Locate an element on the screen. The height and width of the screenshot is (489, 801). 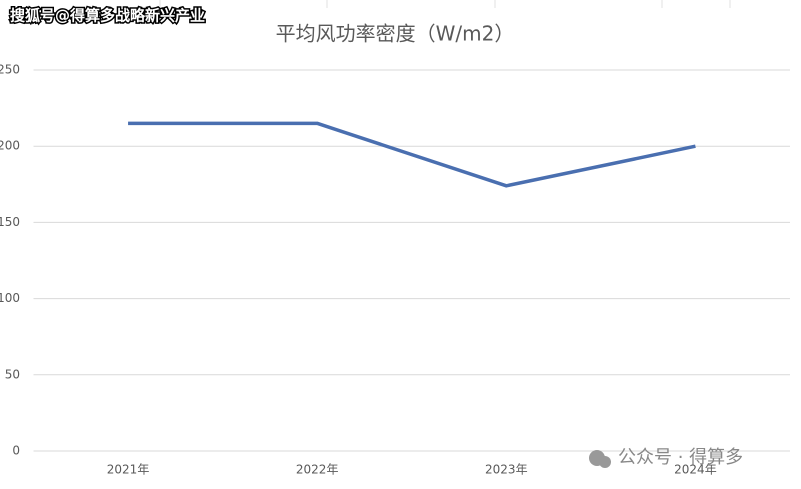
x-tick-label: 2022年 is located at coordinates (317, 470).